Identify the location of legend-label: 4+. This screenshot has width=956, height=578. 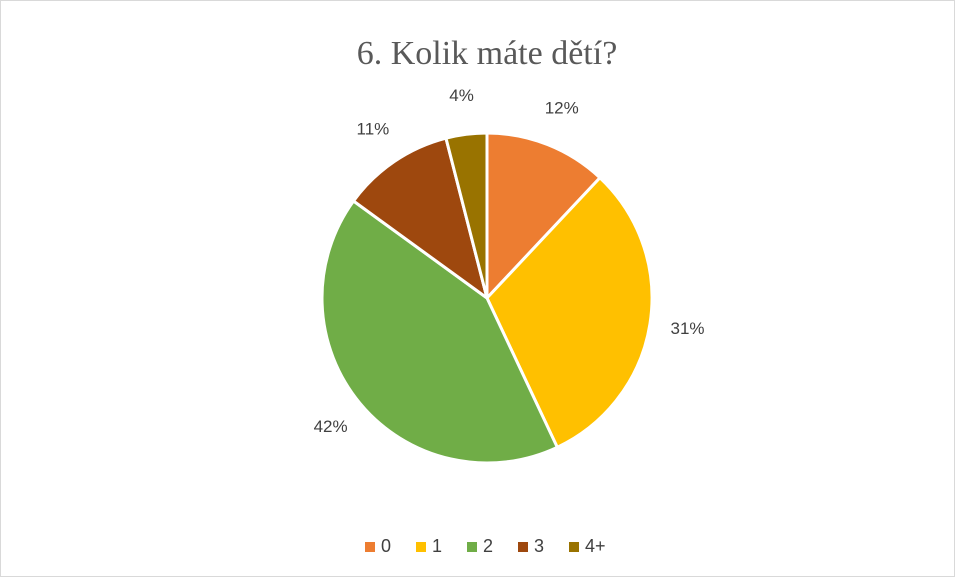
(595, 546).